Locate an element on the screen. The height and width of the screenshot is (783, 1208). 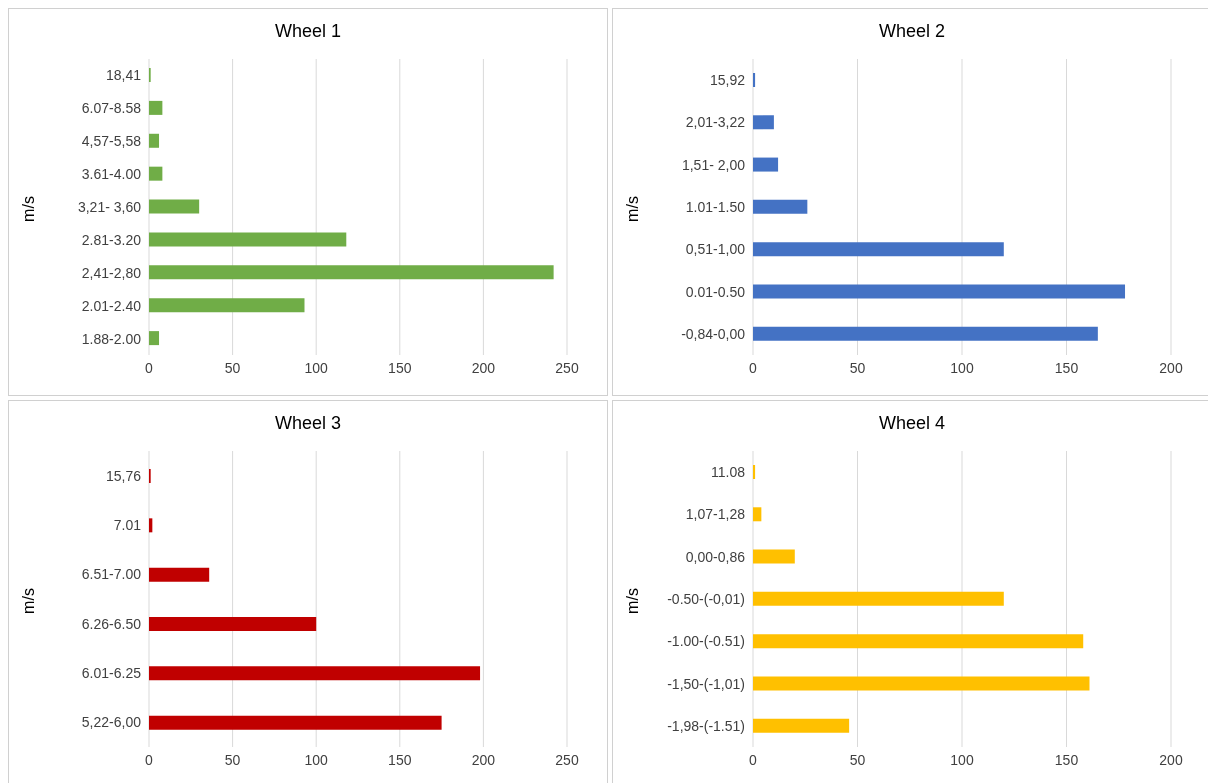
y-tick-label: 0.01-0.50 is located at coordinates (715, 291).